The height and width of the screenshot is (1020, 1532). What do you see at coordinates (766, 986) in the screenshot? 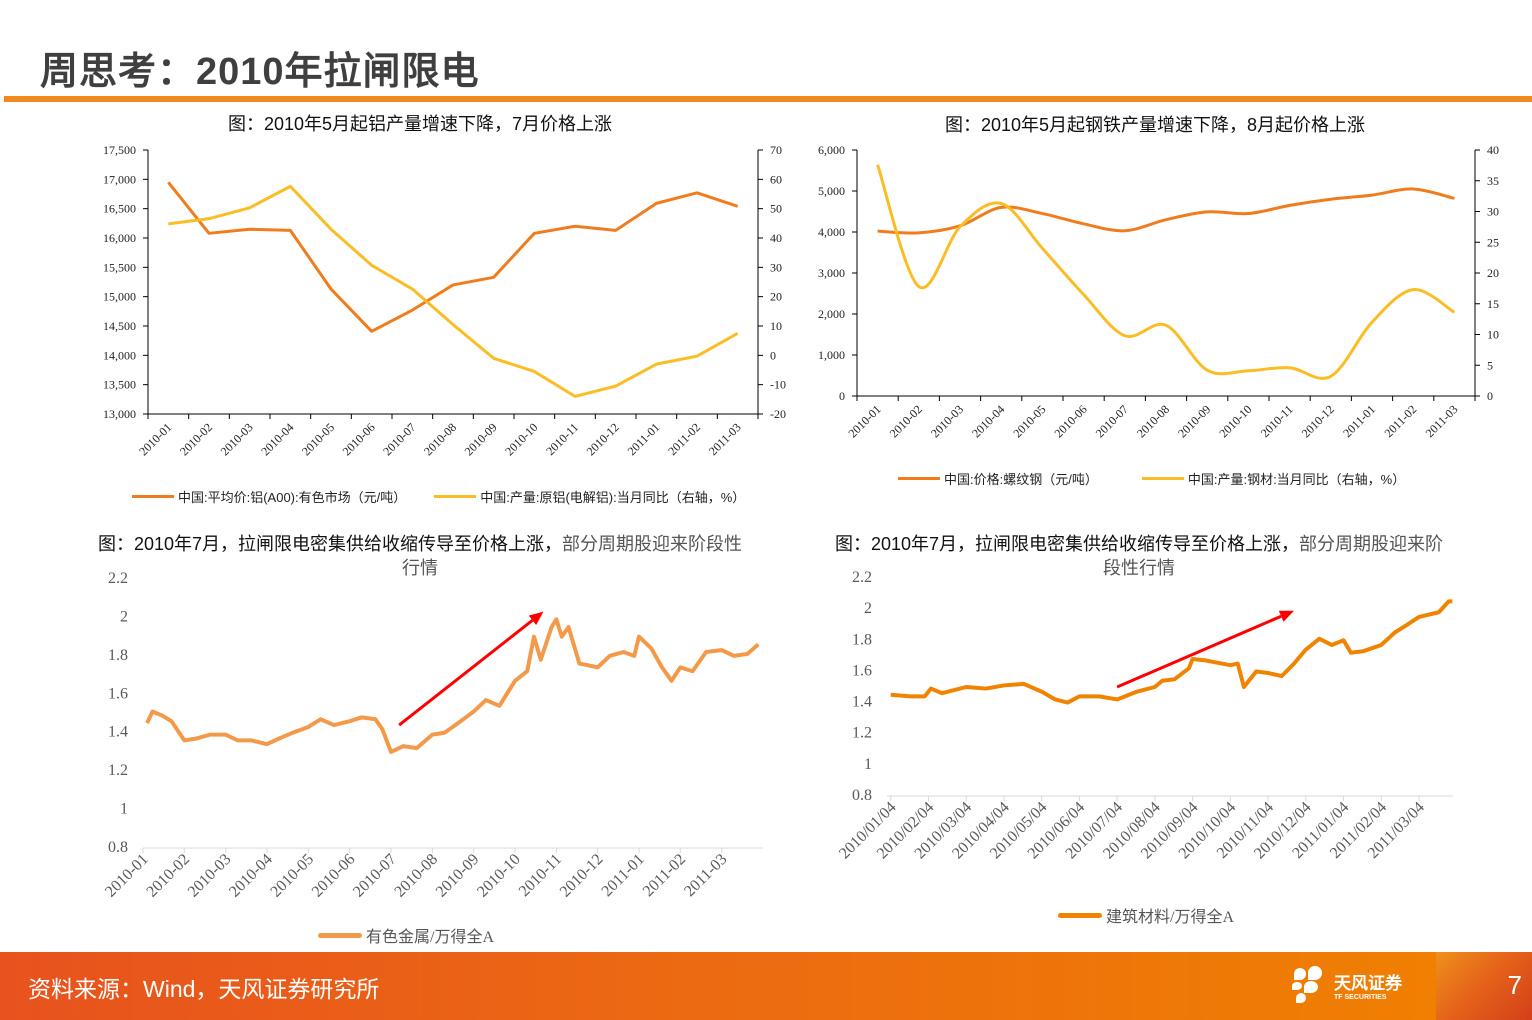
I see `footer-bar: 资料来源：Wind，天风证券研究所 天风证券 TF SECURITIES 7` at bounding box center [766, 986].